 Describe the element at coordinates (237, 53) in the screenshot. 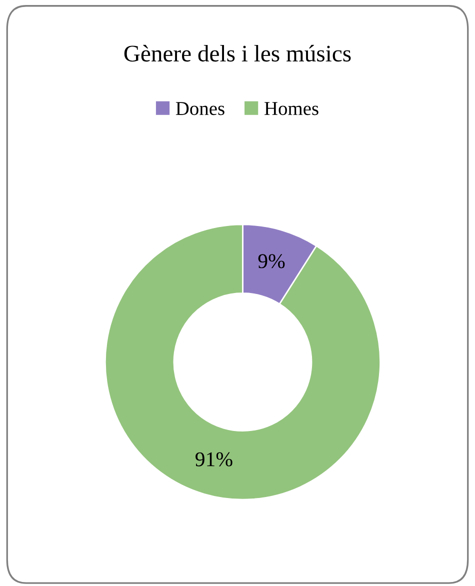

I see `chart-title: Gènere dels i les músics` at that location.